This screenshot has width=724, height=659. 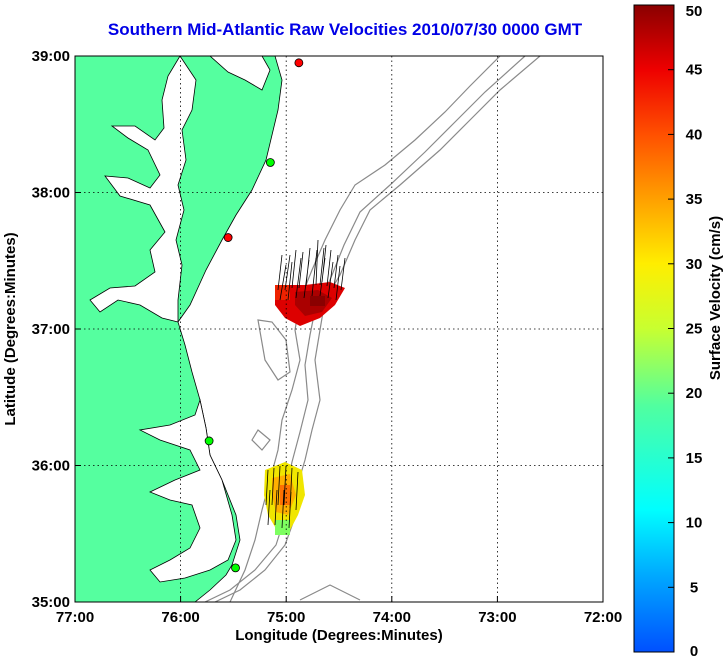 I want to click on y-tick-labels: 35:00 36:00 37:00 38:00 39:00, so click(x=51, y=329).